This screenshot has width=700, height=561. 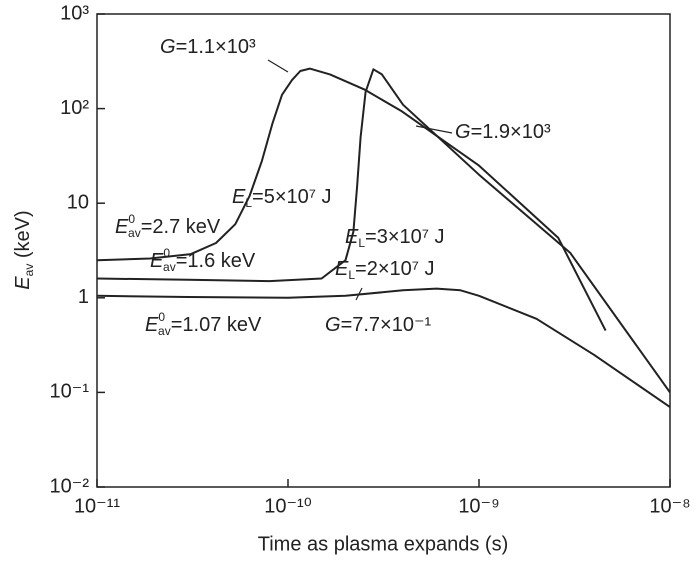 I want to click on x-tick-label: 10⁻⁸, so click(x=669, y=506).